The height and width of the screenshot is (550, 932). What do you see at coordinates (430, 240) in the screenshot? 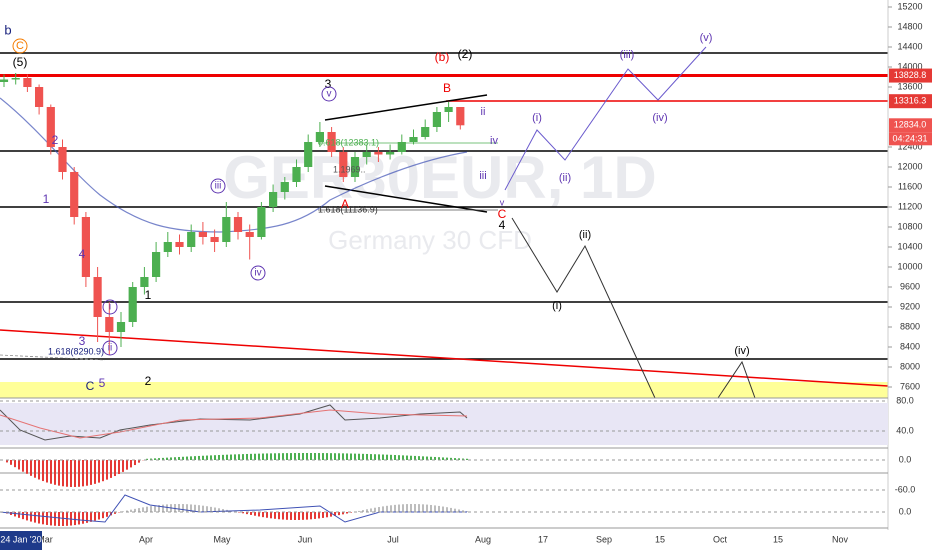
I see `watermark-subtitle: Germany 30 CFD` at bounding box center [430, 240].